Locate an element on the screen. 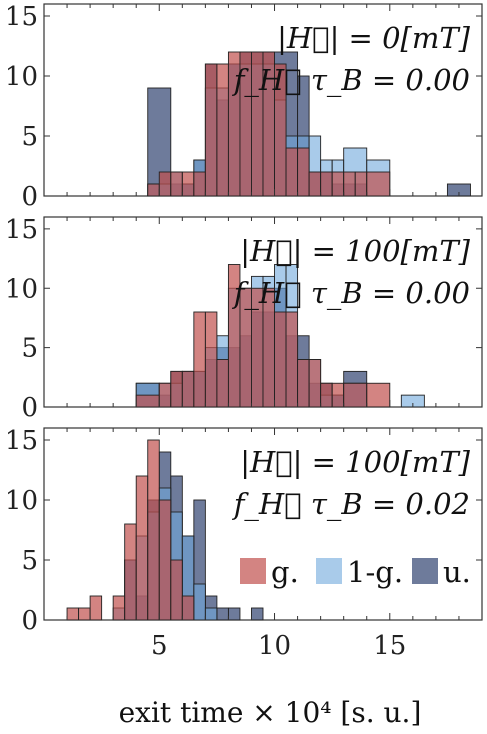 The image size is (487, 734). x-axis-label: exit time × 10⁴ [s. u.] is located at coordinates (270, 712).